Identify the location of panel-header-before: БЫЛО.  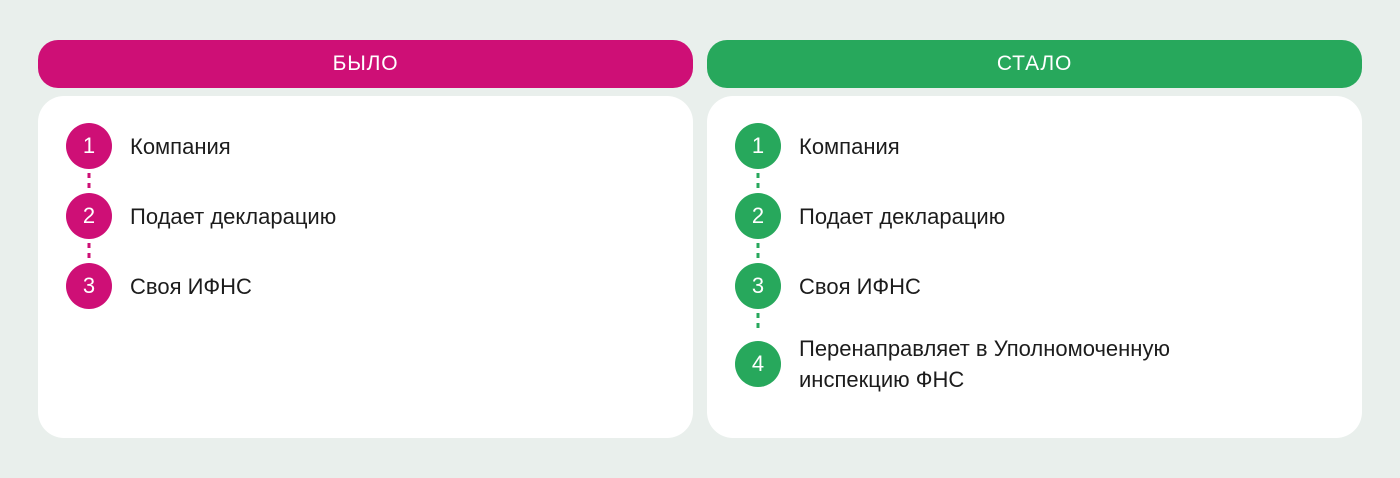
(365, 64).